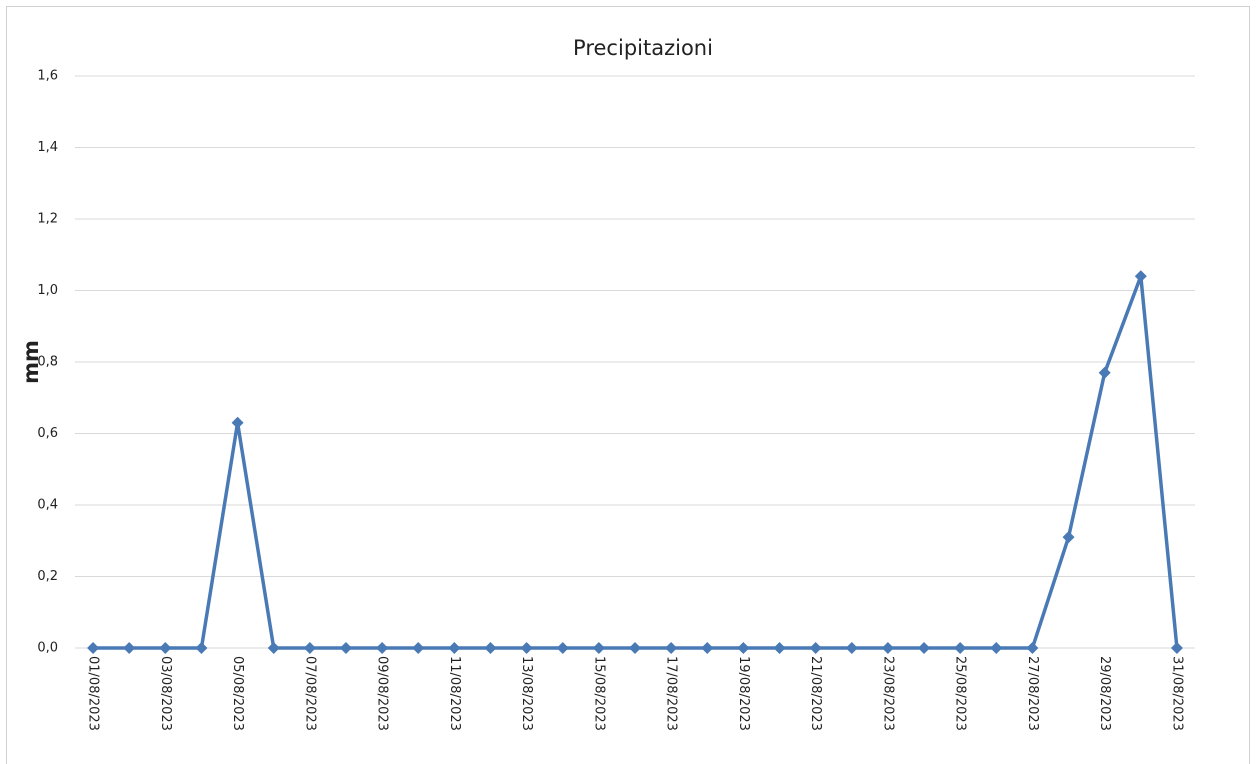 Image resolution: width=1256 pixels, height=764 pixels. I want to click on y-tick-label: 1,4, so click(47, 147).